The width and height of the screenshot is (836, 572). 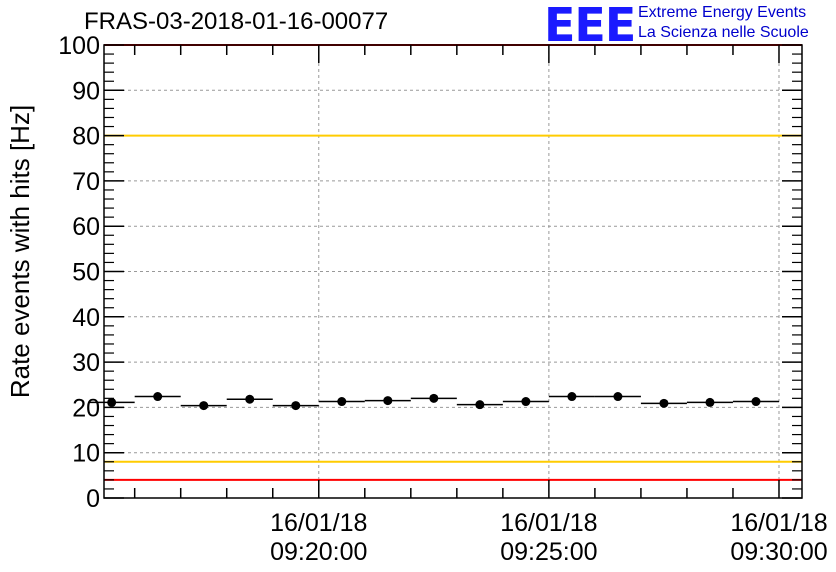 I want to click on y-tick-label: 100, so click(x=79, y=46).